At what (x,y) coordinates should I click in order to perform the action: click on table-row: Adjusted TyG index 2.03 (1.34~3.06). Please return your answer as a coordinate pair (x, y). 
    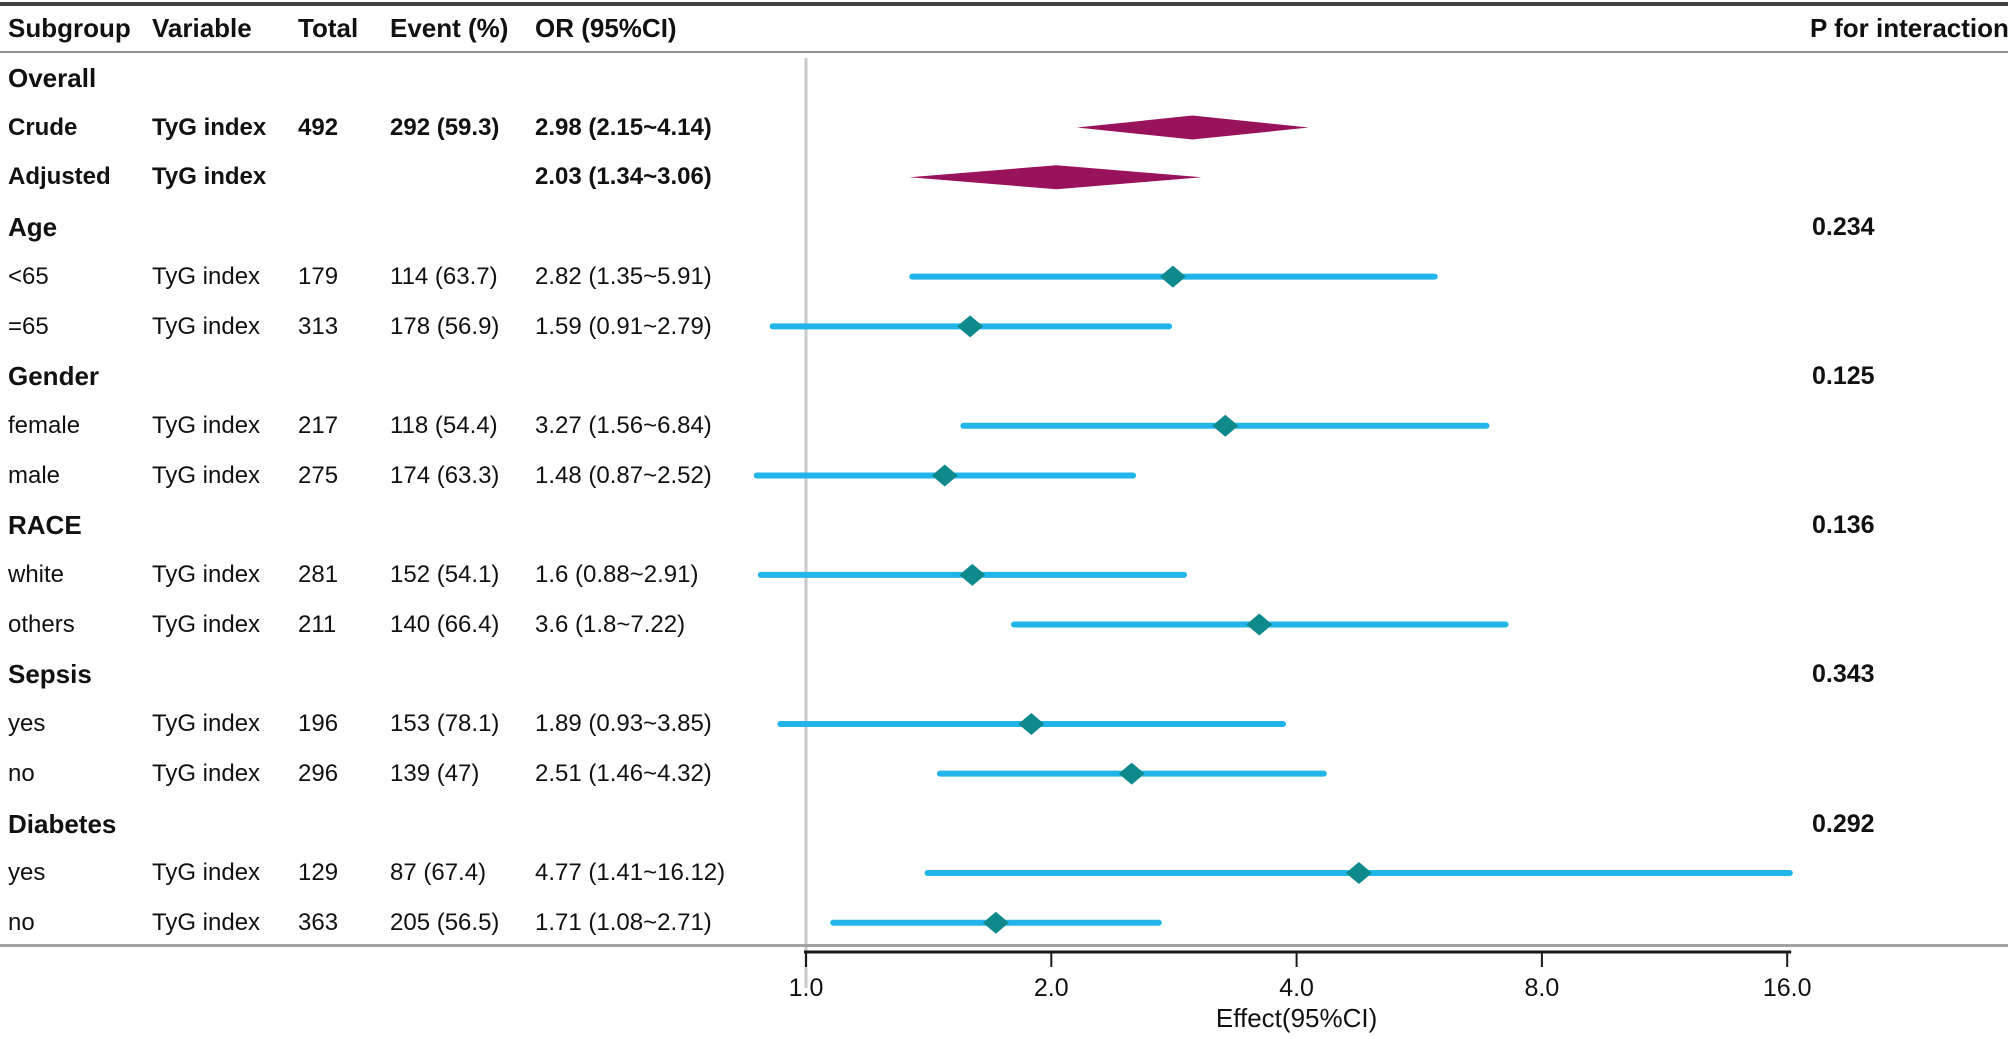
    Looking at the image, I should click on (1004, 177).